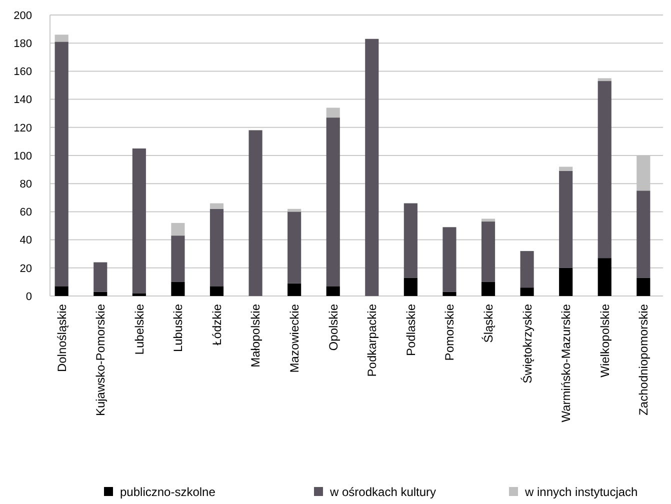 This screenshot has height=504, width=671. What do you see at coordinates (23, 128) in the screenshot?
I see `y-tick-label: 120` at bounding box center [23, 128].